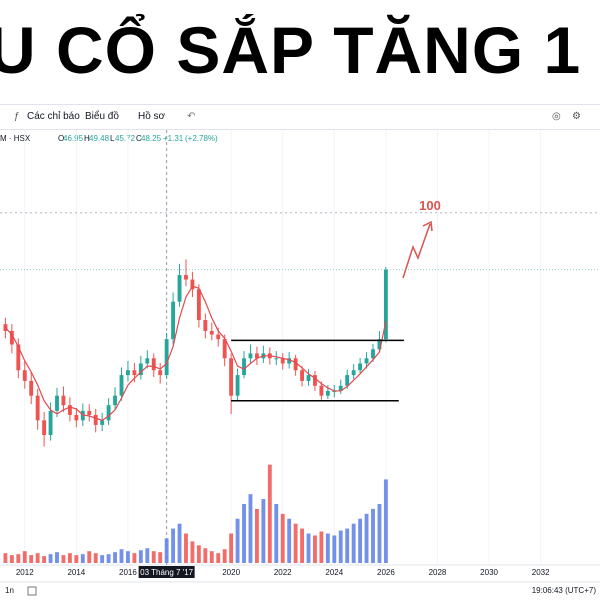 The image size is (600, 600). Describe the element at coordinates (430, 205) in the screenshot. I see `target-label: 100` at that location.